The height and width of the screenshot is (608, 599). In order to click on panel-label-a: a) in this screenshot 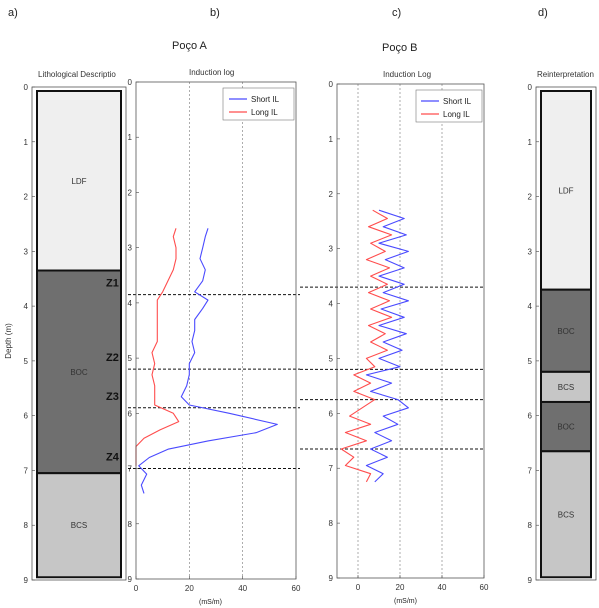, I will do `click(13, 13)`.